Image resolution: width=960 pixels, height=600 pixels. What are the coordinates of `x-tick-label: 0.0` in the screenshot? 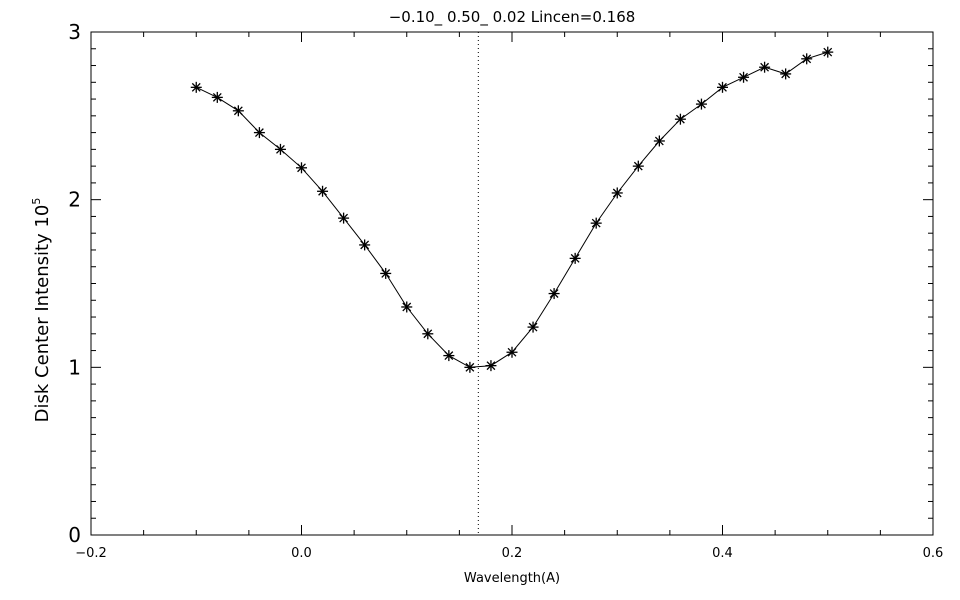 It's located at (301, 553).